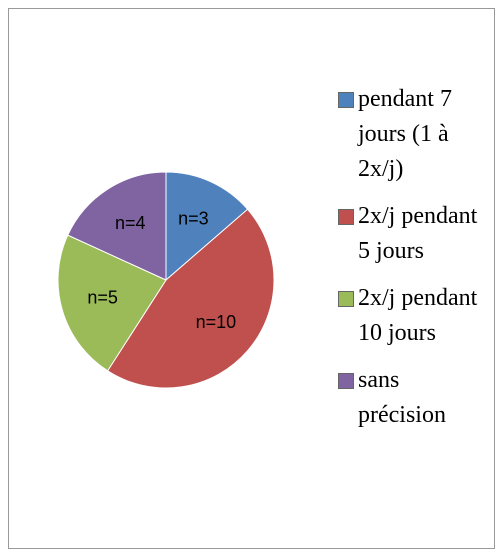 This screenshot has height=558, width=504. Describe the element at coordinates (216, 322) in the screenshot. I see `data-label: n=10` at that location.